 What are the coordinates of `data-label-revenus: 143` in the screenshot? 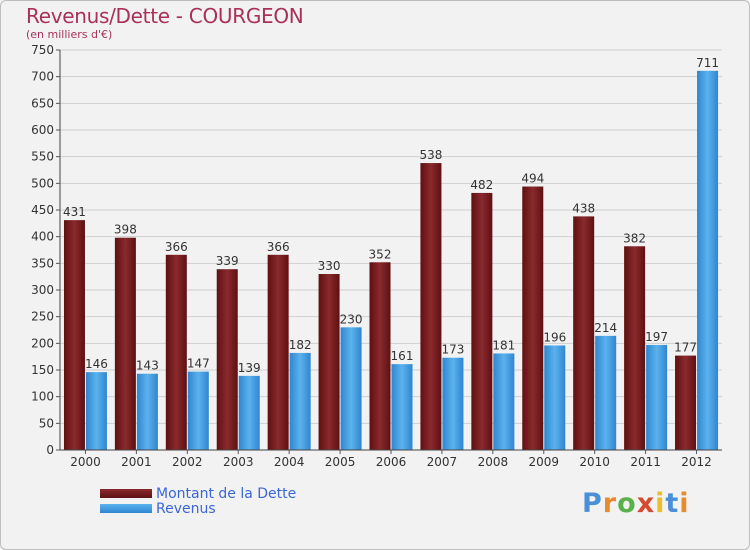 It's located at (147, 366).